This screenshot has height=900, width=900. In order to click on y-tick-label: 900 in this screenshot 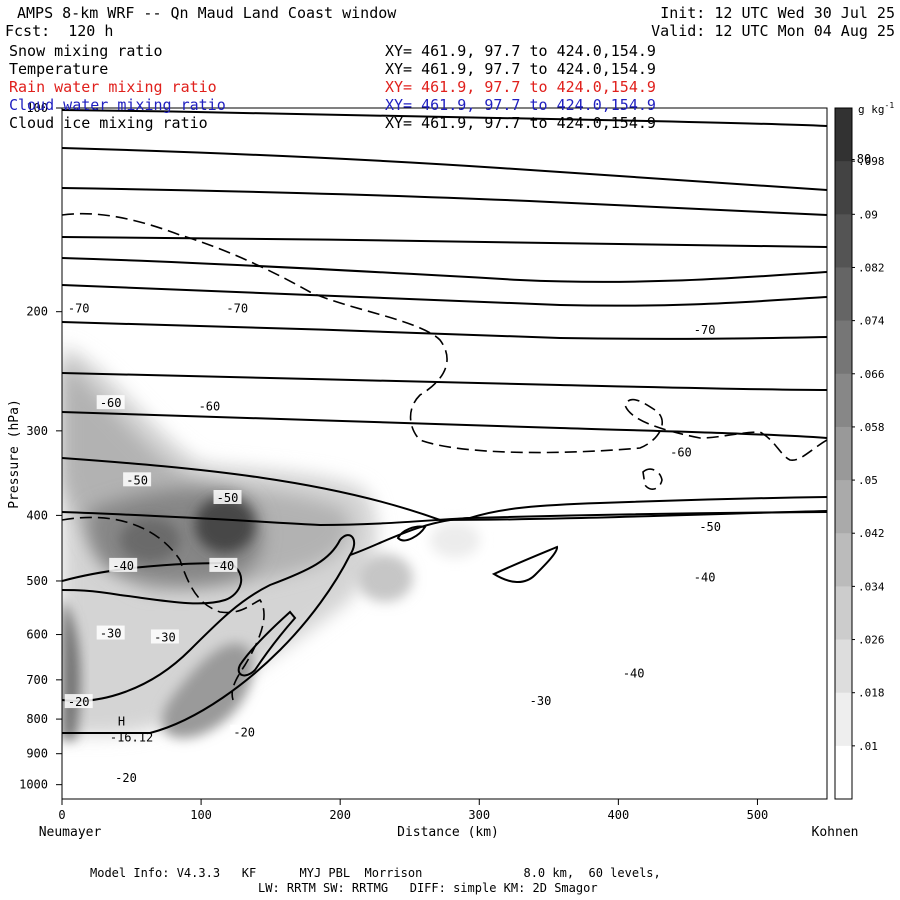, I will do `click(37, 754)`.